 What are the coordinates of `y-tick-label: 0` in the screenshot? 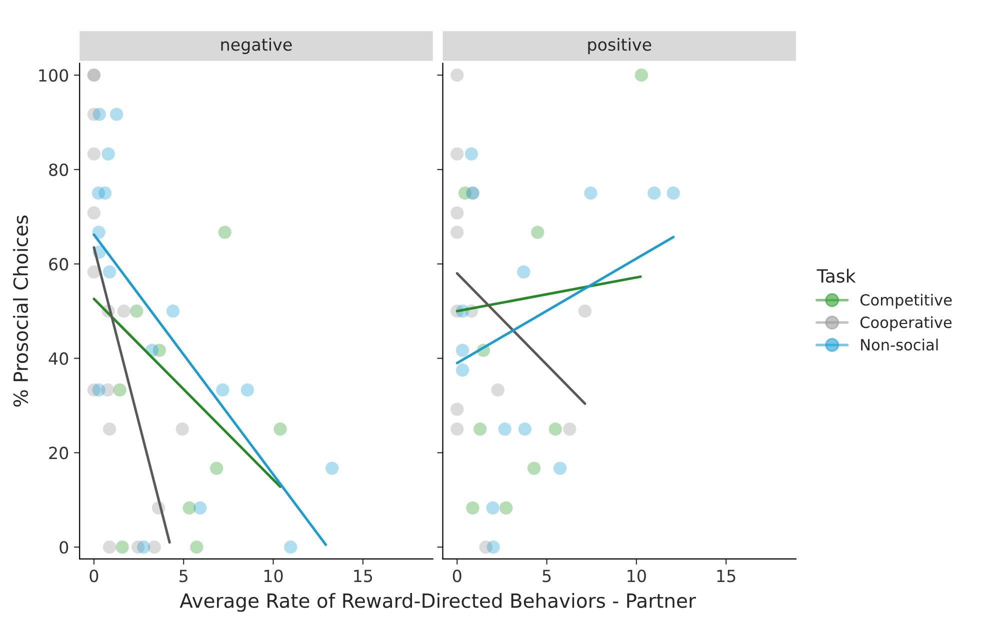 It's located at (64, 547).